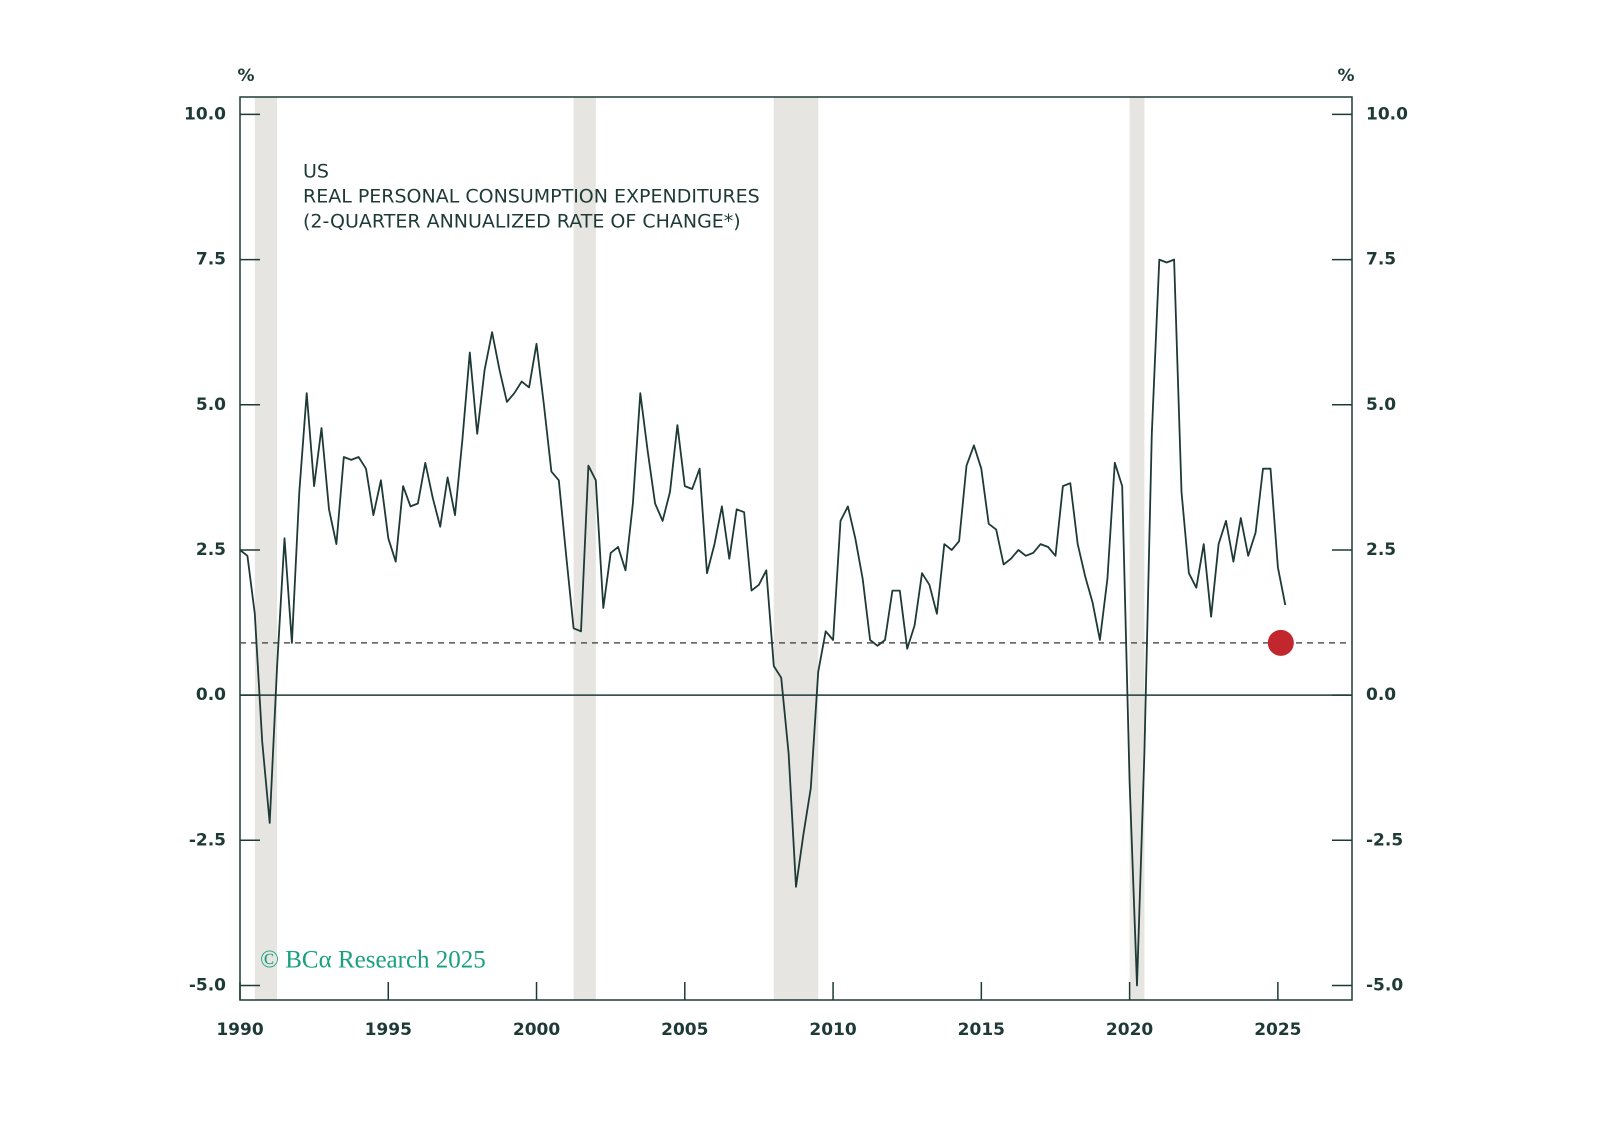 The height and width of the screenshot is (1148, 1598). I want to click on y-tick-label: 5.0, so click(211, 405).